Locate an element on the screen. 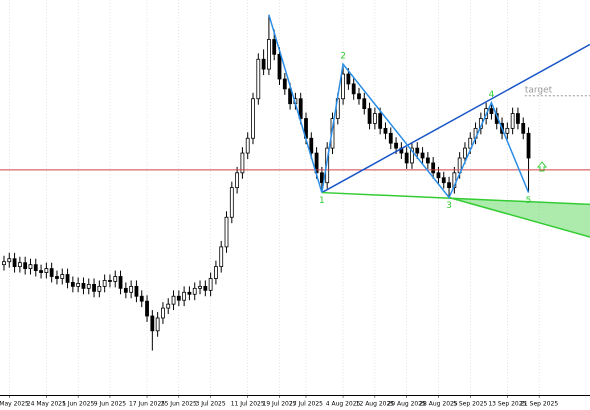 The height and width of the screenshot is (410, 590). x-tick-label: 27 Jul 2025 is located at coordinates (306, 404).